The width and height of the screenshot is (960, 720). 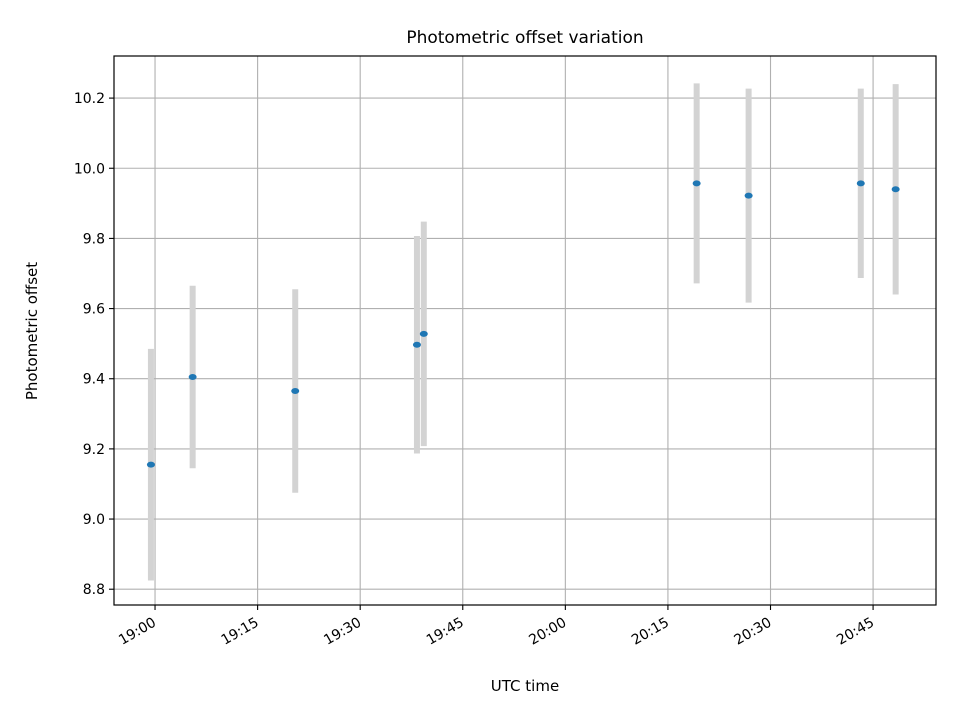 What do you see at coordinates (525, 686) in the screenshot?
I see `x-axis-label: UTC time` at bounding box center [525, 686].